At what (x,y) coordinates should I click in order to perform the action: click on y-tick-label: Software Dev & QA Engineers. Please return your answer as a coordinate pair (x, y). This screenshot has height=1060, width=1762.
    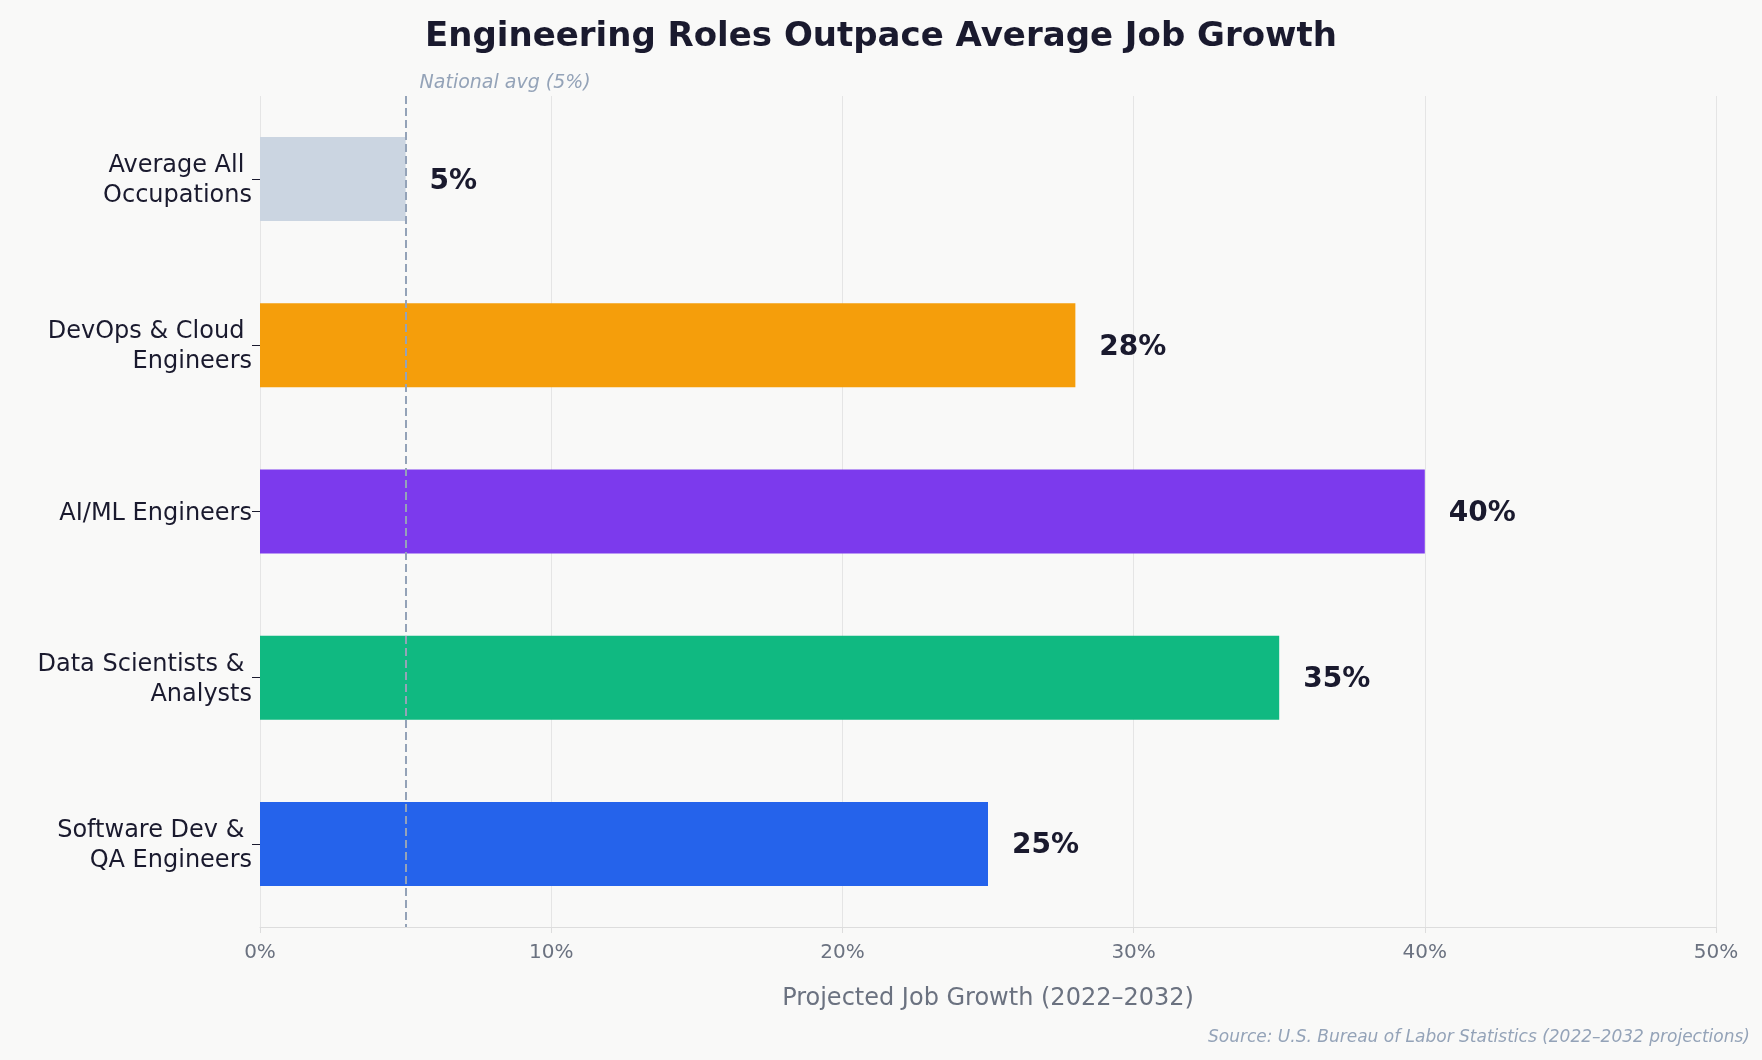
    Looking at the image, I should click on (154, 843).